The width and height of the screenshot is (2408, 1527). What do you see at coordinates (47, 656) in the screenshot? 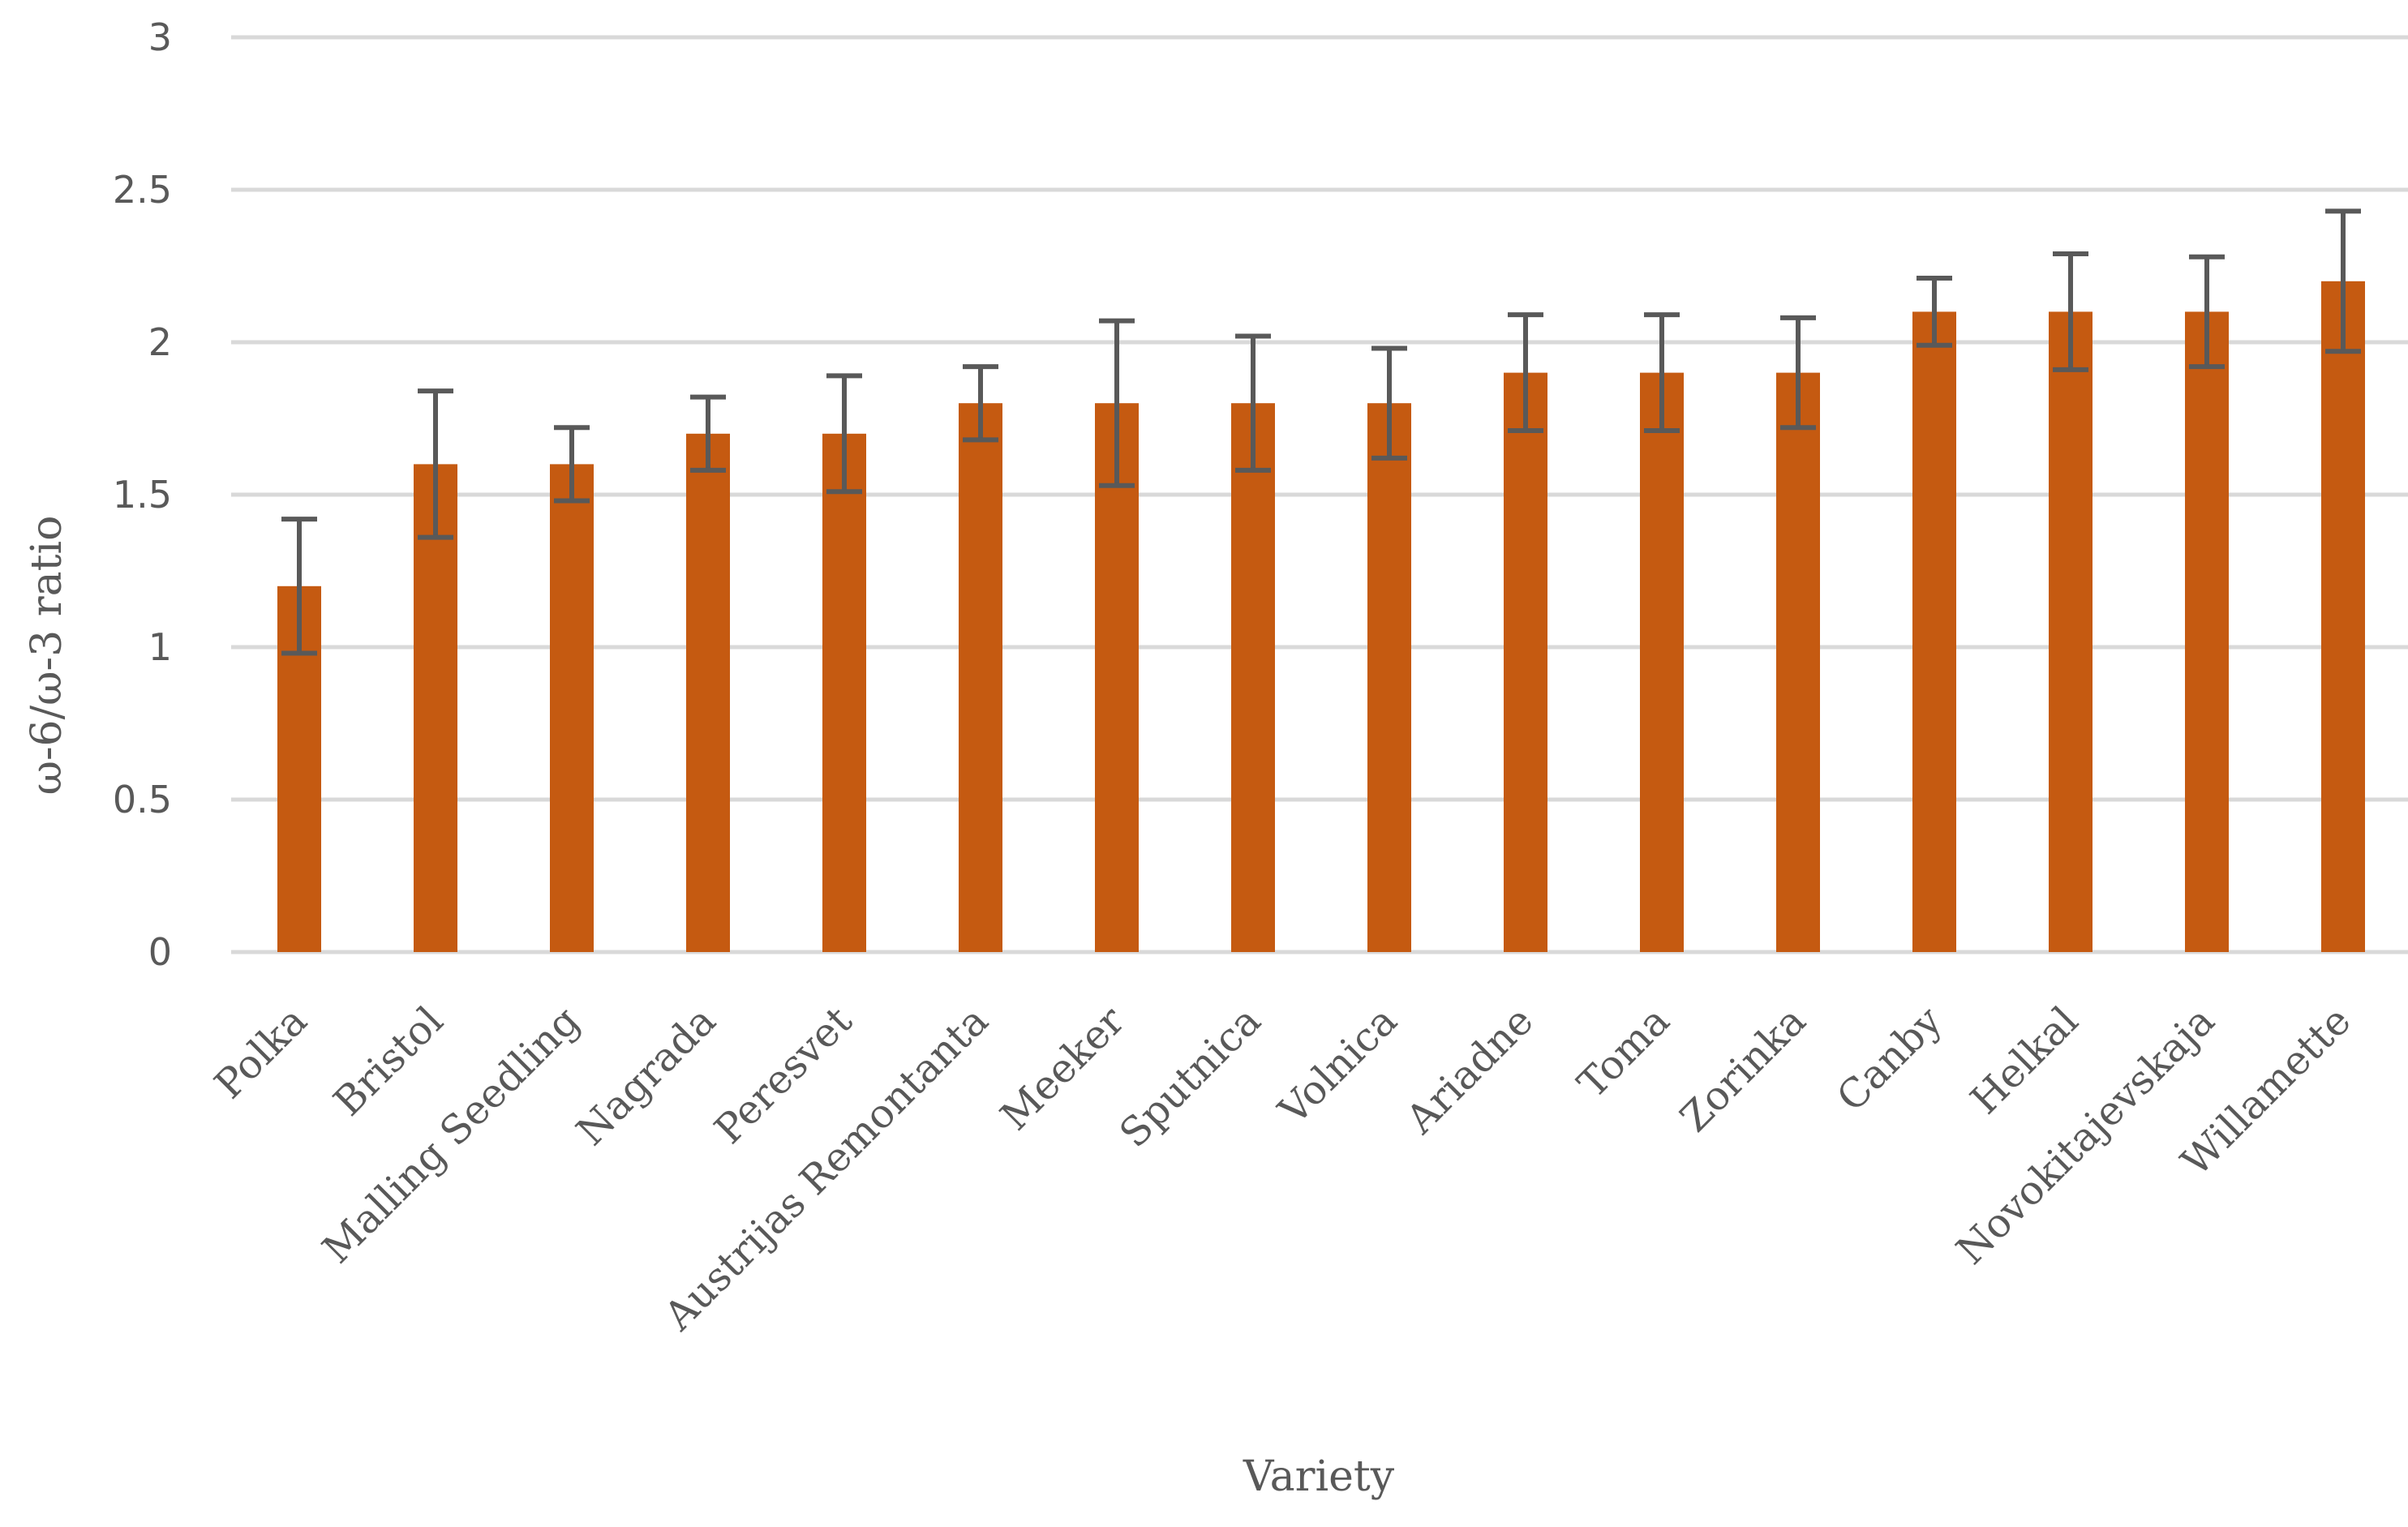
I see `y-axis-title: ω-6/ω-3 ratio` at bounding box center [47, 656].